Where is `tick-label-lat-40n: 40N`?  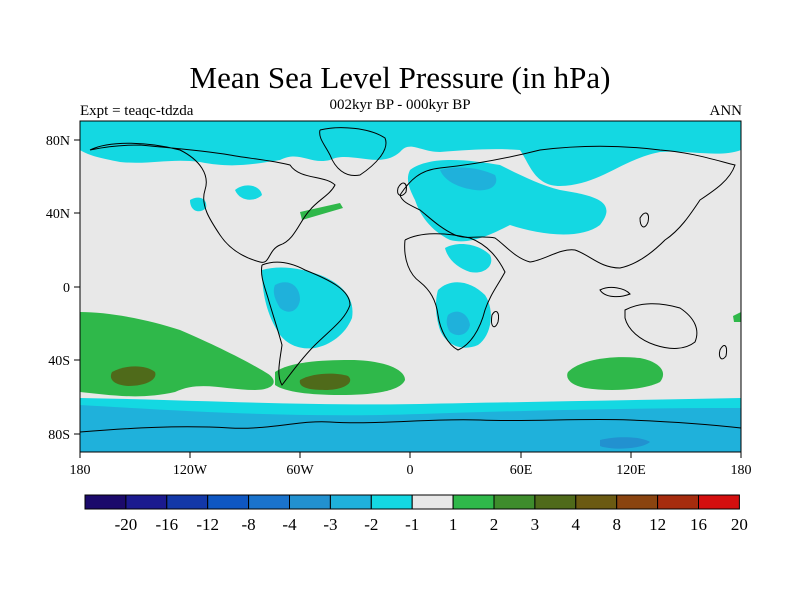 tick-label-lat-40n: 40N is located at coordinates (58, 214).